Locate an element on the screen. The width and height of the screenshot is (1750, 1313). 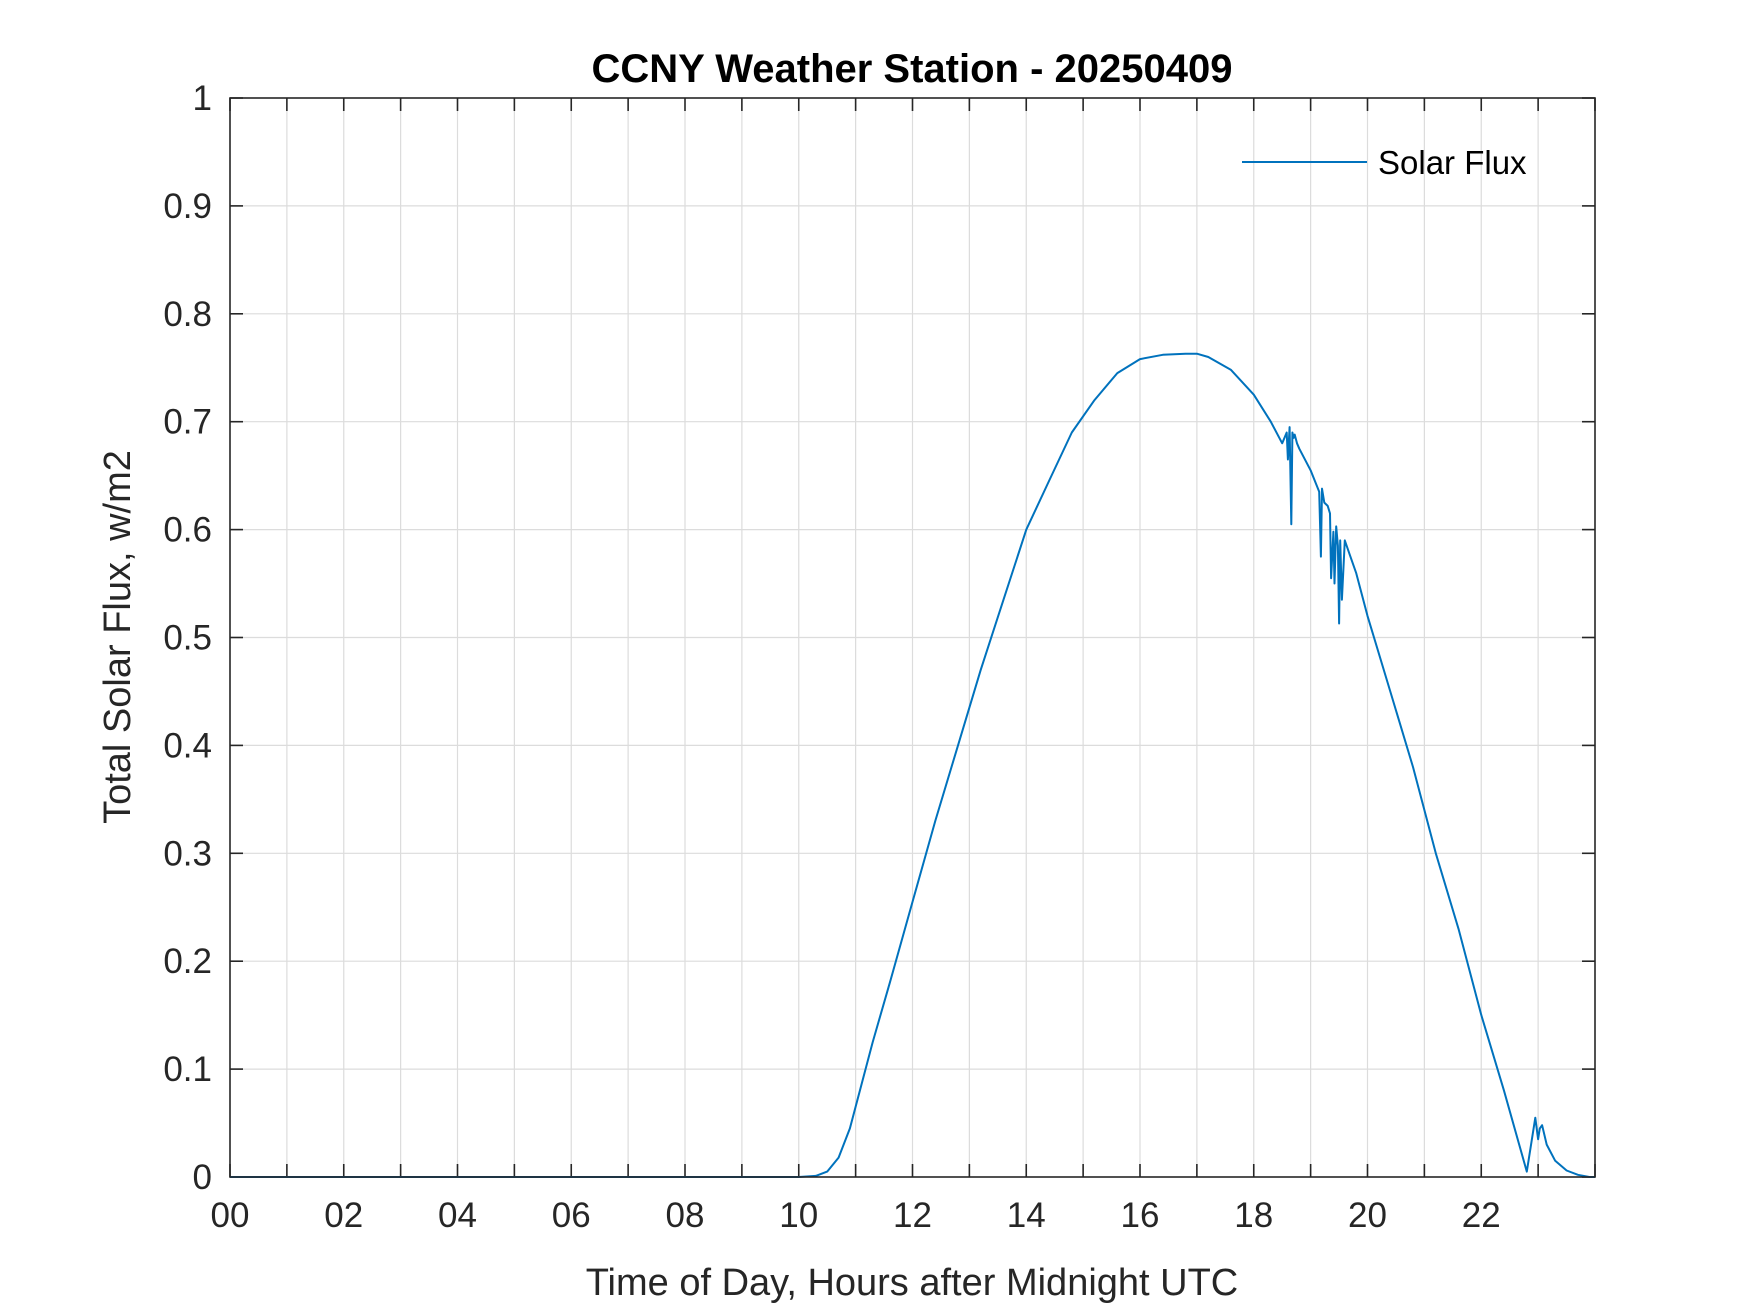
x-tick-label: 02 is located at coordinates (343, 1215).